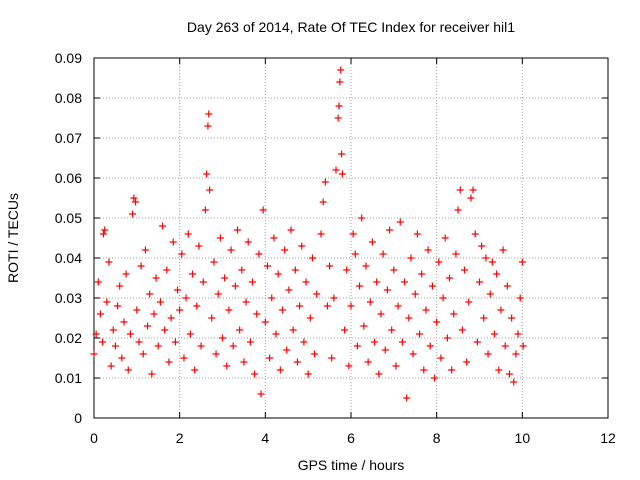 The width and height of the screenshot is (640, 480). Describe the element at coordinates (94, 438) in the screenshot. I see `x-tick-label: 0` at that location.